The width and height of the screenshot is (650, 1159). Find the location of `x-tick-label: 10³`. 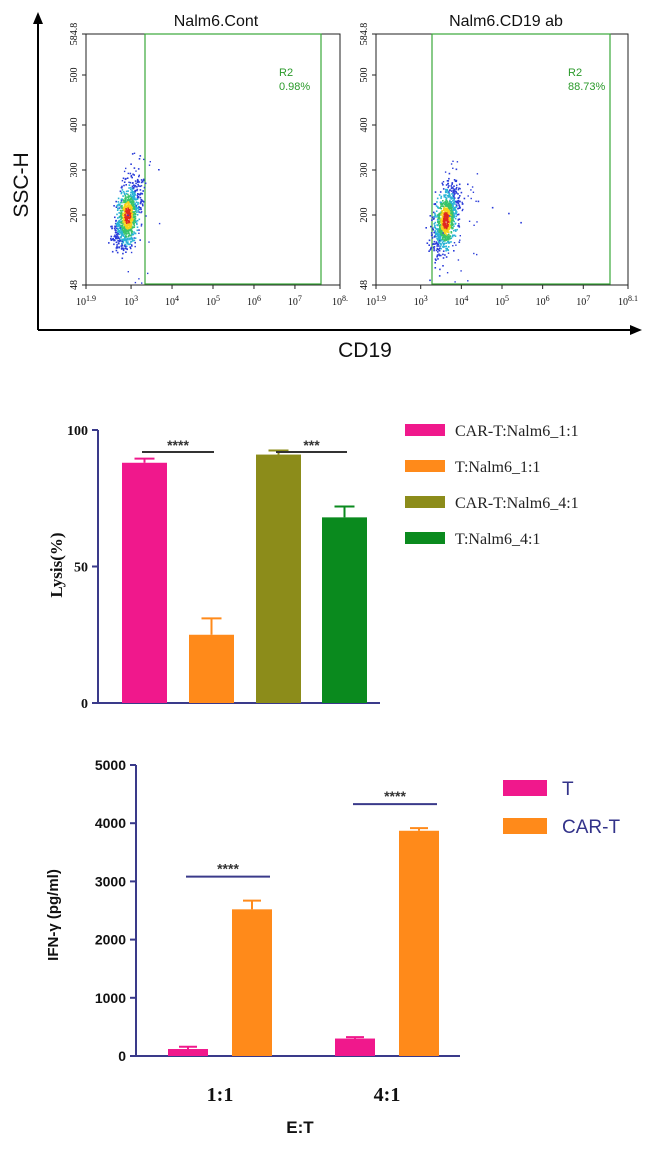

x-tick-label: 10³ is located at coordinates (421, 301).